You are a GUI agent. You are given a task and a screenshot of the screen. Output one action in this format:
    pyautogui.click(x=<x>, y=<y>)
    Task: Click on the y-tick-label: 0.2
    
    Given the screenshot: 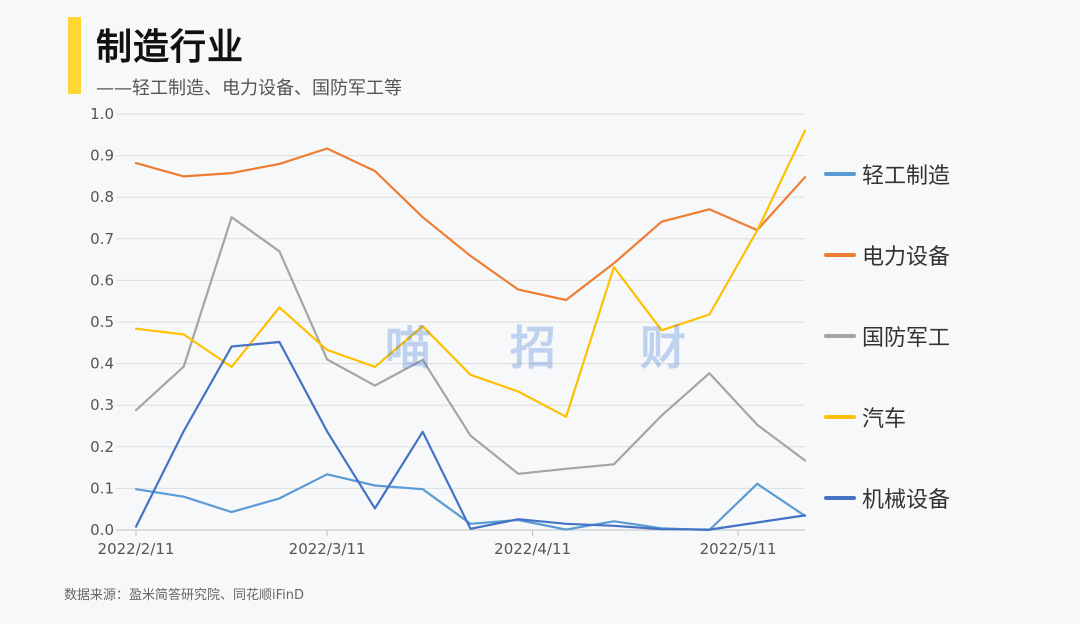 What is the action you would take?
    pyautogui.click(x=102, y=447)
    